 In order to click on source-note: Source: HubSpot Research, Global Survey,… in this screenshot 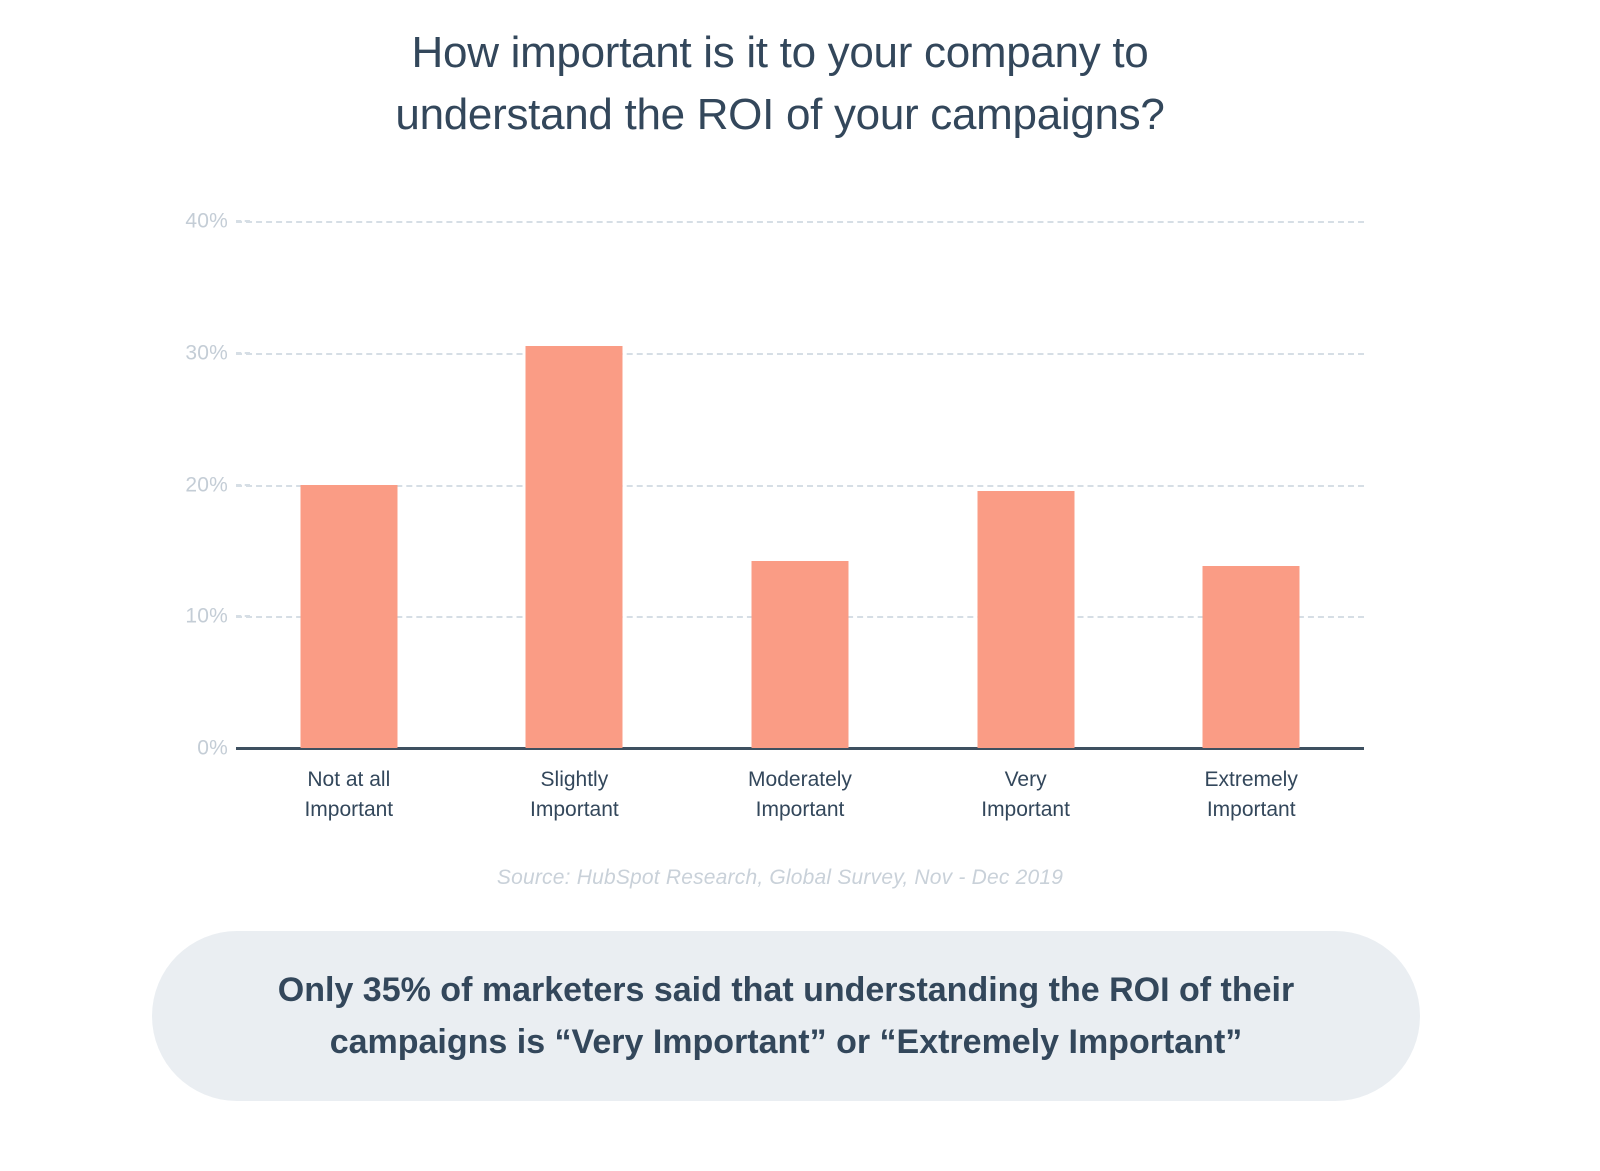, I will do `click(780, 877)`.